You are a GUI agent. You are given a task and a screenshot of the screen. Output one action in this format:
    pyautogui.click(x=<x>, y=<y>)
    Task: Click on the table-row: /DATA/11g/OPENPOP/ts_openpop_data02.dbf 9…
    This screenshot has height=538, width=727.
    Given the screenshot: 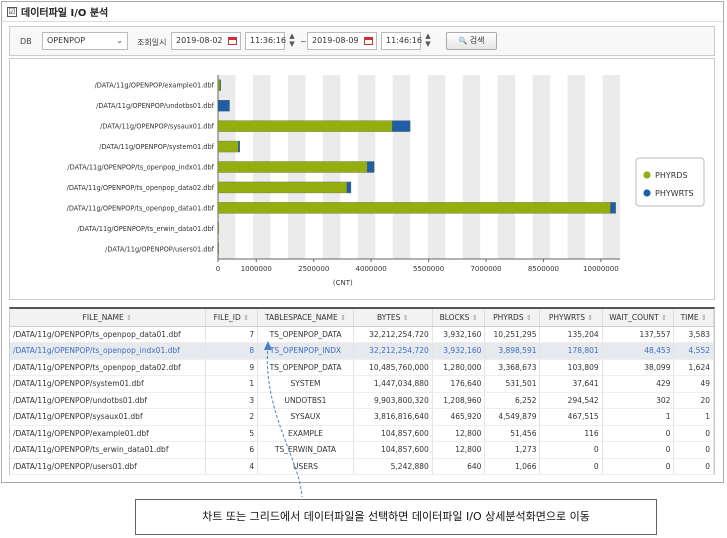 What is the action you would take?
    pyautogui.click(x=362, y=367)
    